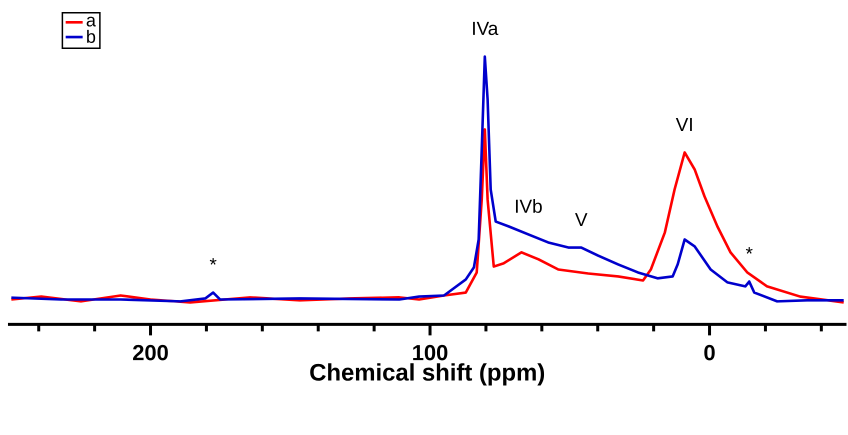 The height and width of the screenshot is (435, 848). I want to click on x-tick-label: 200, so click(150, 352).